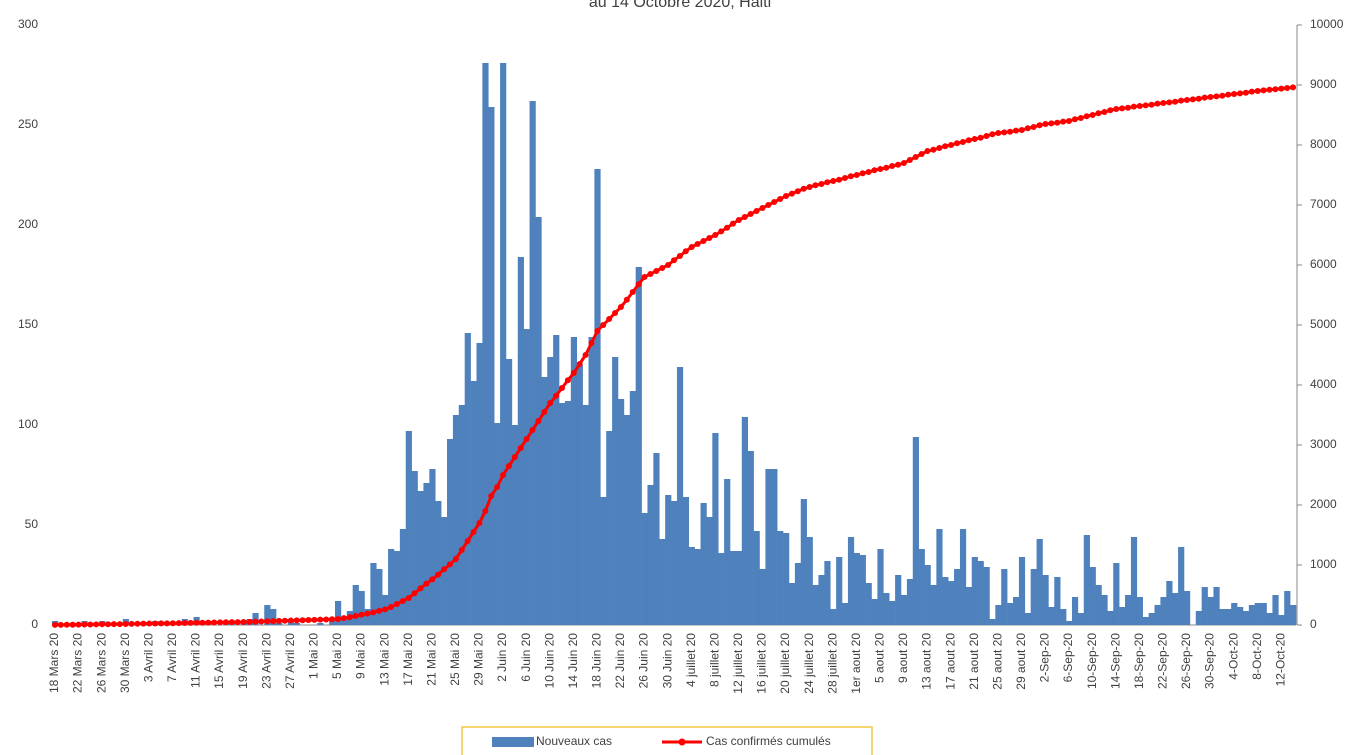  What do you see at coordinates (1068, 658) in the screenshot?
I see `x-tick-label: 6-Sep-20` at bounding box center [1068, 658].